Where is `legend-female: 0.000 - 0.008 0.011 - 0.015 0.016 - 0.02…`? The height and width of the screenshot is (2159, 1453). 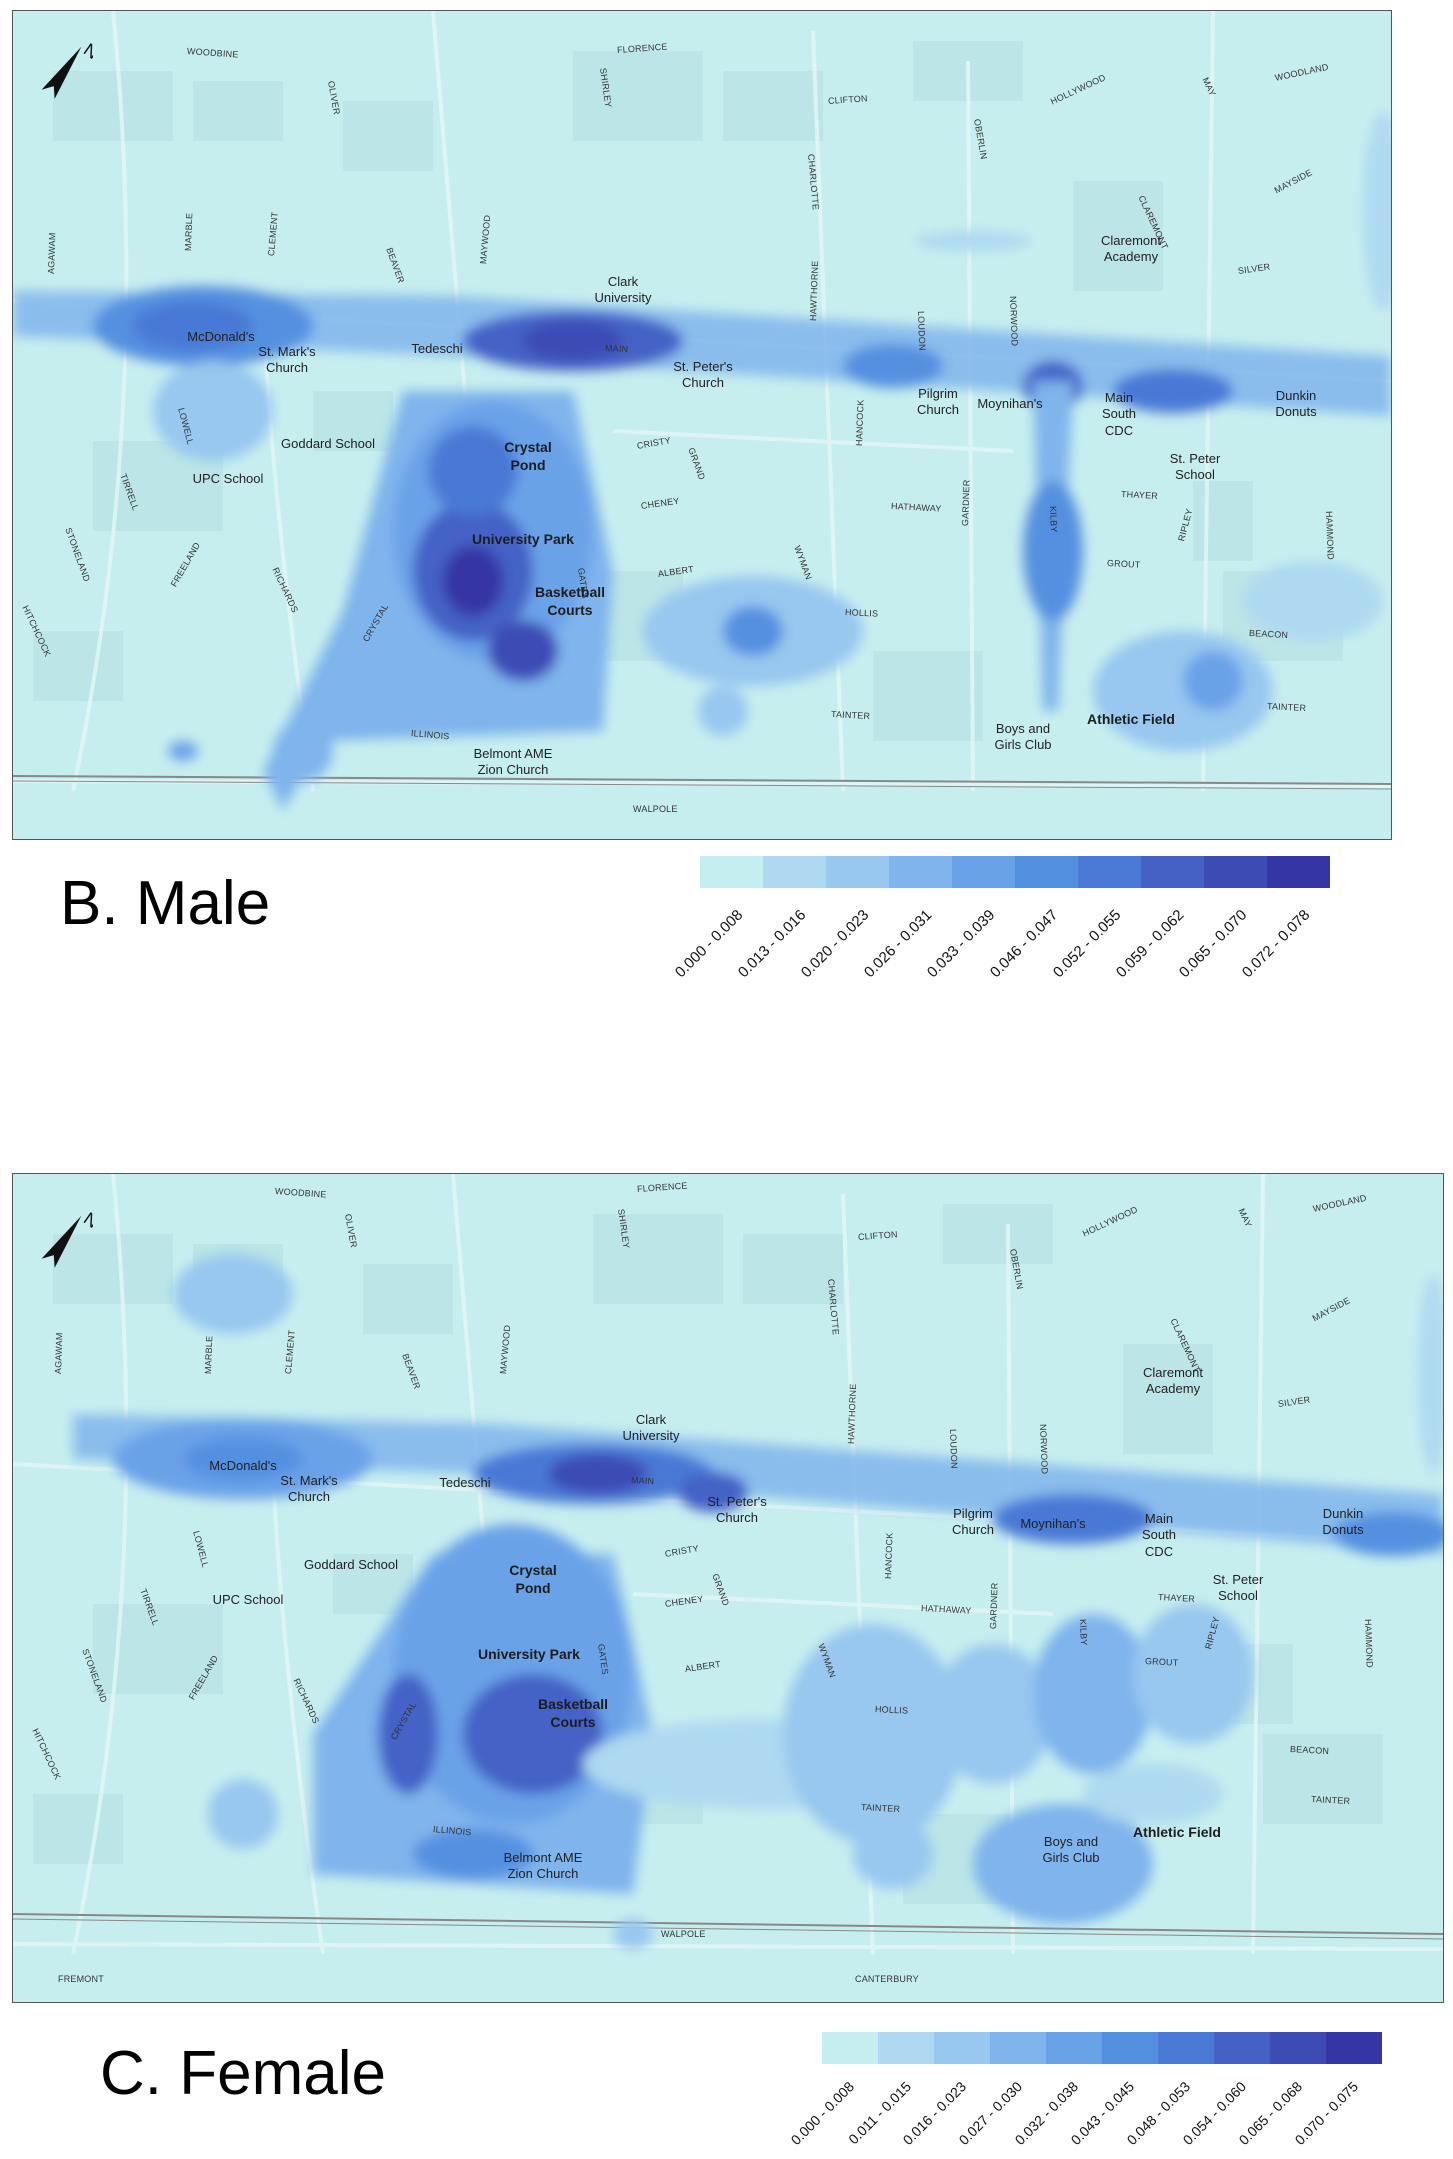 legend-female: 0.000 - 0.008 0.011 - 0.015 0.016 - 0.02… is located at coordinates (1090, 2095).